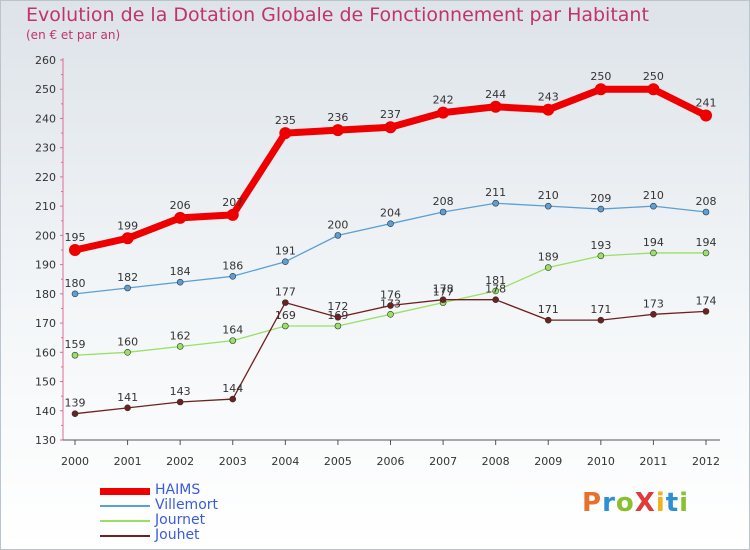 This screenshot has height=550, width=750. What do you see at coordinates (706, 300) in the screenshot?
I see `data-label-jouhet: 174` at bounding box center [706, 300].